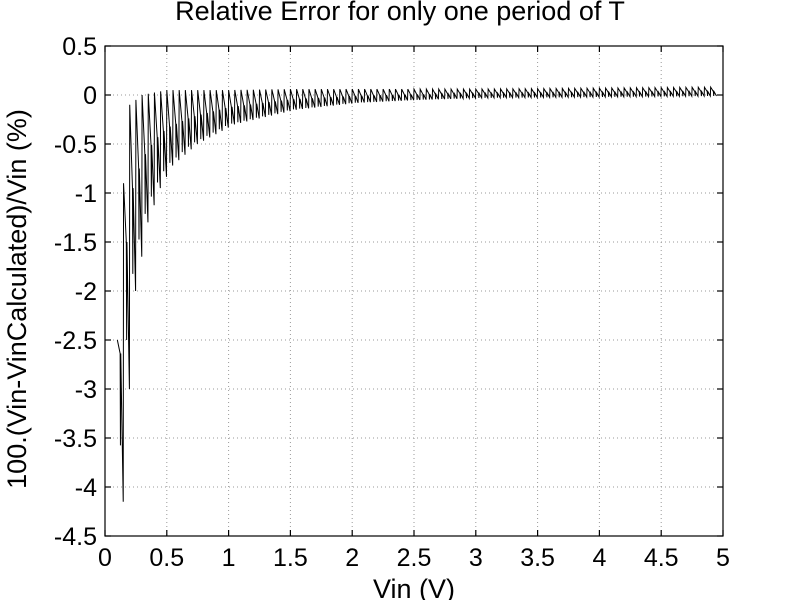  I want to click on y-tick-label: 0, so click(90, 96).